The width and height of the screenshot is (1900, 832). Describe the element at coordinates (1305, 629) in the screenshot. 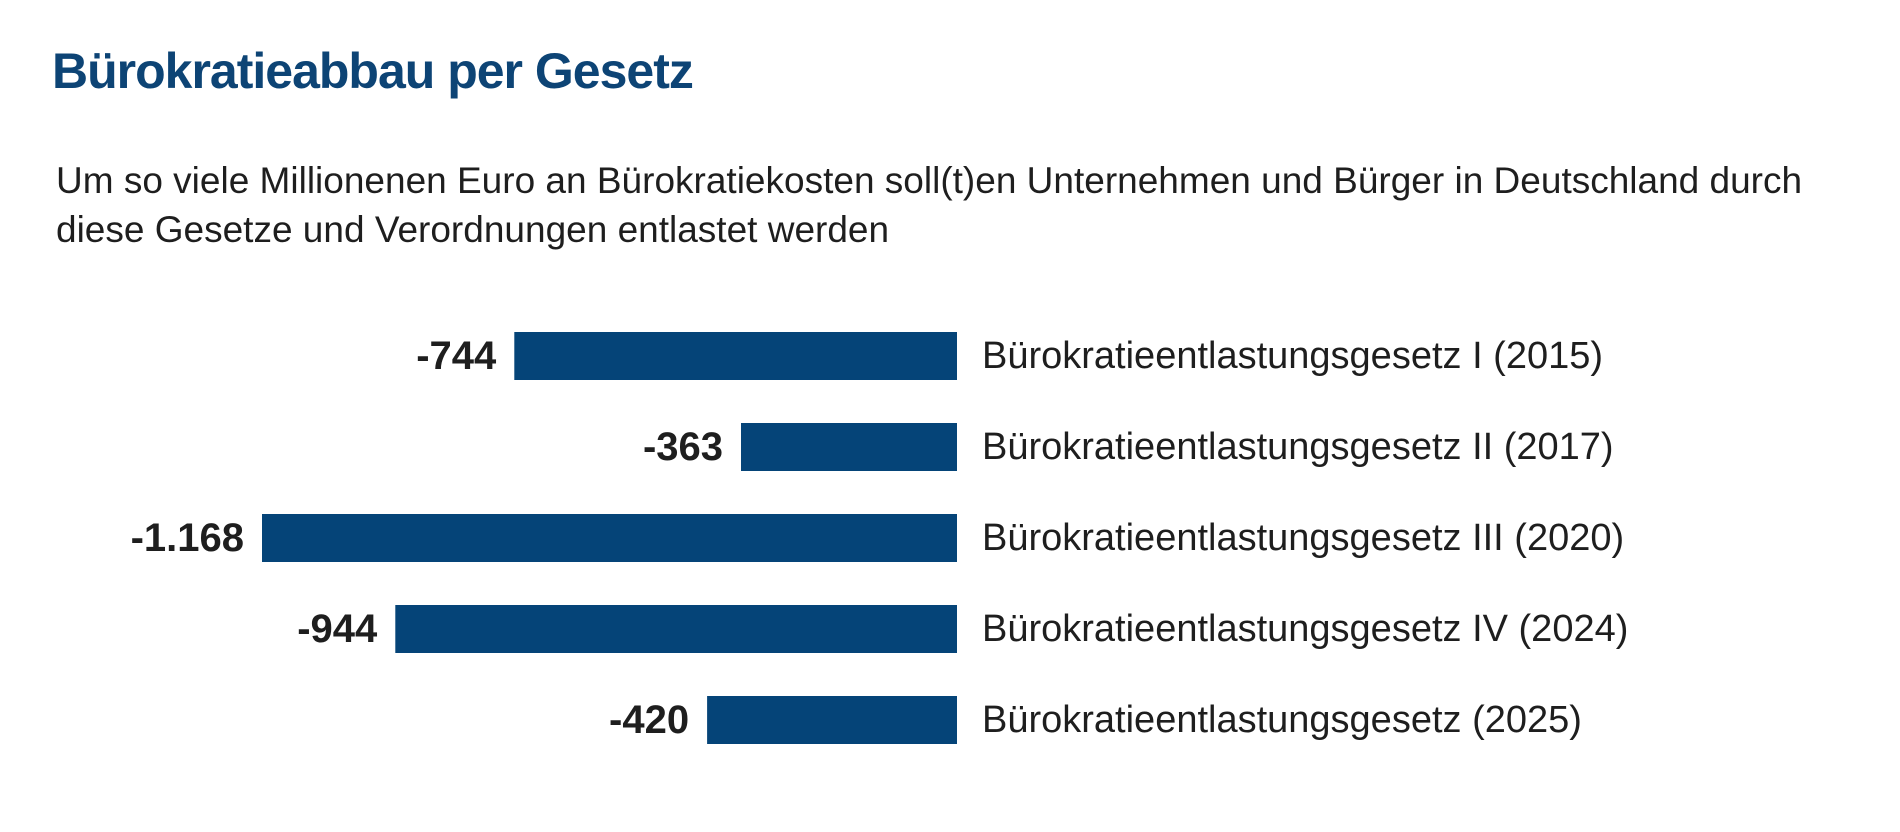

I see `category-label-4: Bürokratieentlastungsgesetz IV (2024)` at that location.